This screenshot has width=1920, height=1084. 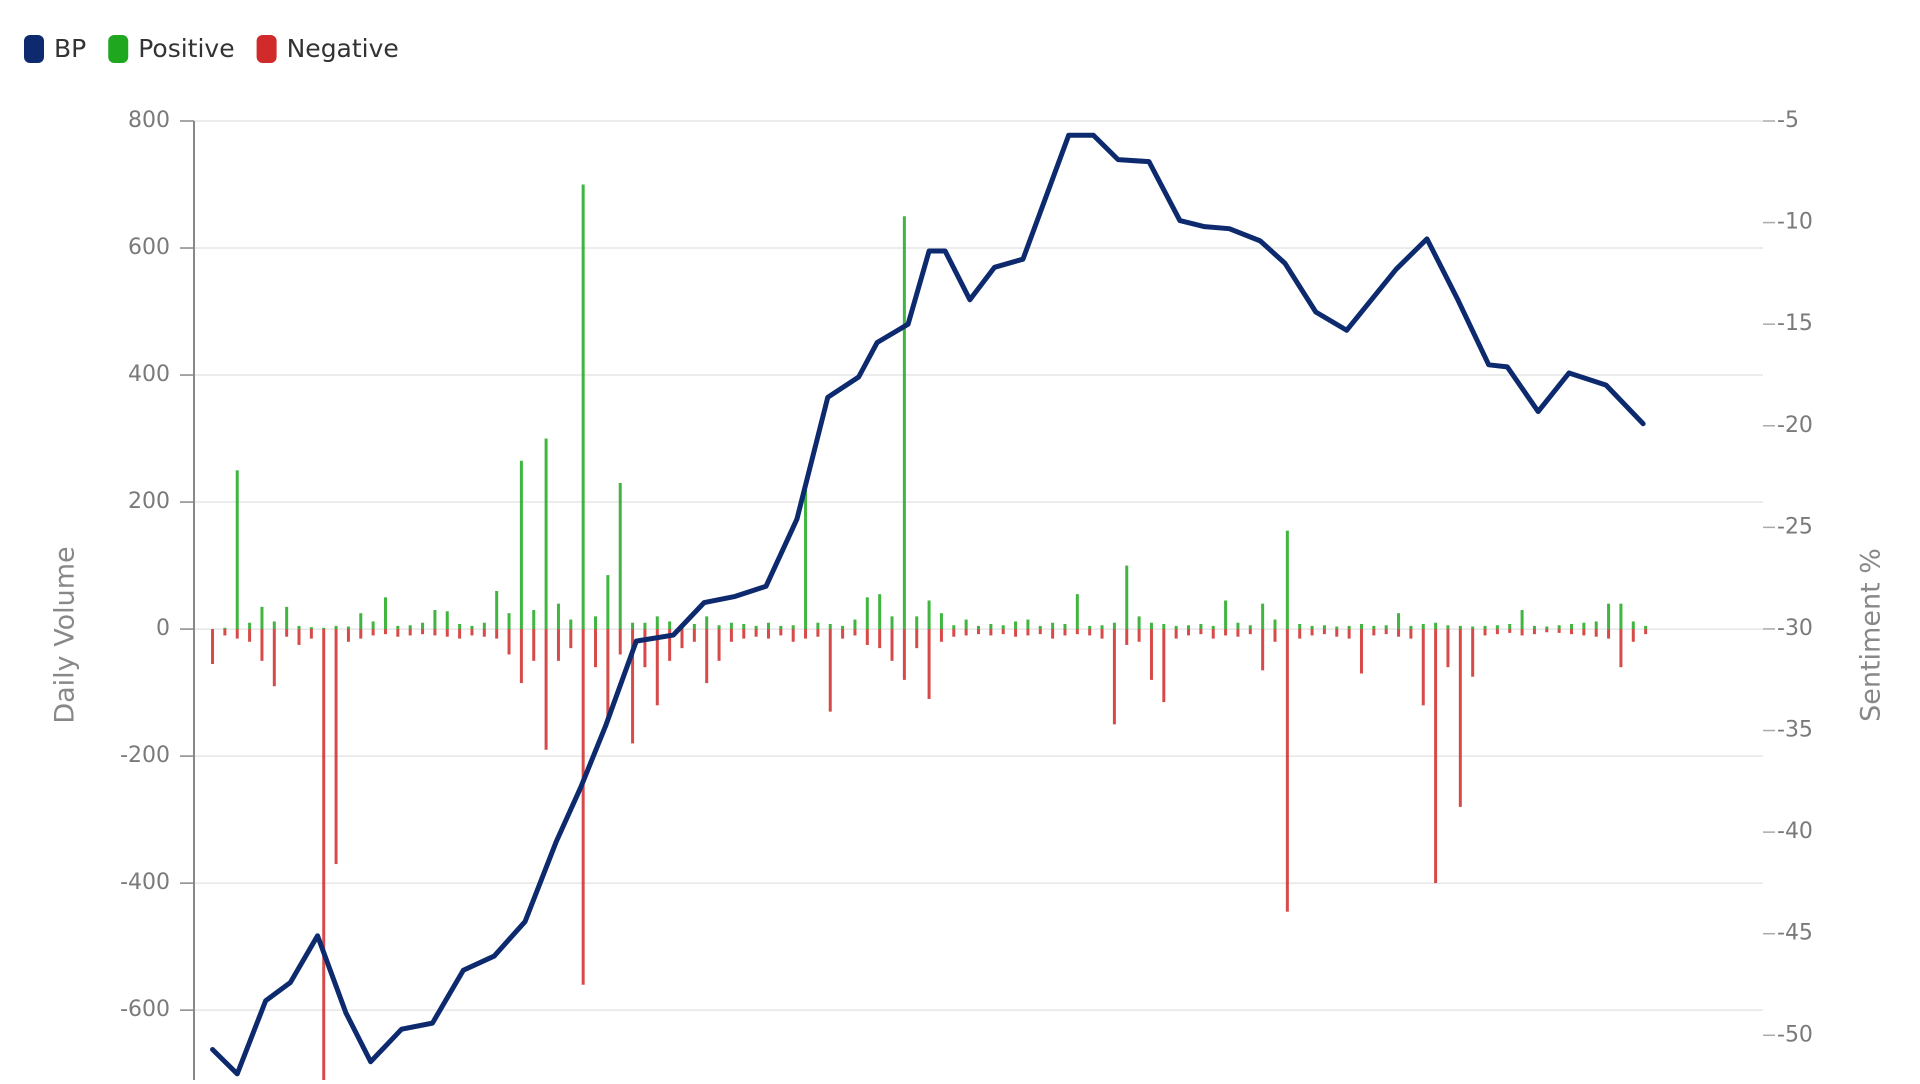 What do you see at coordinates (65, 634) in the screenshot?
I see `y-axis-title: Daily Volume` at bounding box center [65, 634].